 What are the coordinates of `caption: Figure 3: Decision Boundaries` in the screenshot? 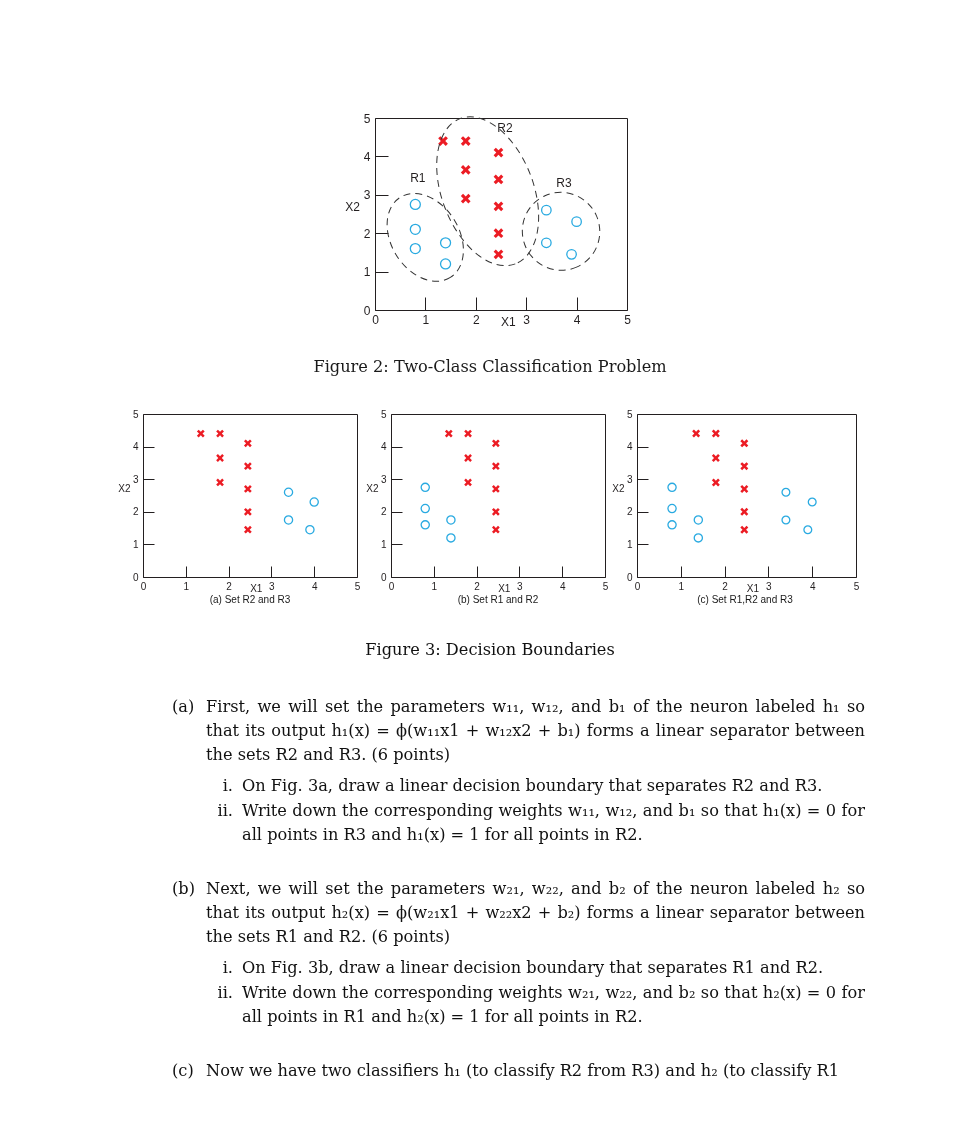 It's located at (490, 650).